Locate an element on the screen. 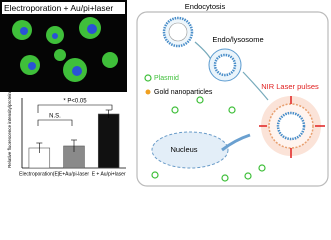 This screenshot has height=240, width=331. legend-label: Gold nanoparticles is located at coordinates (183, 92).